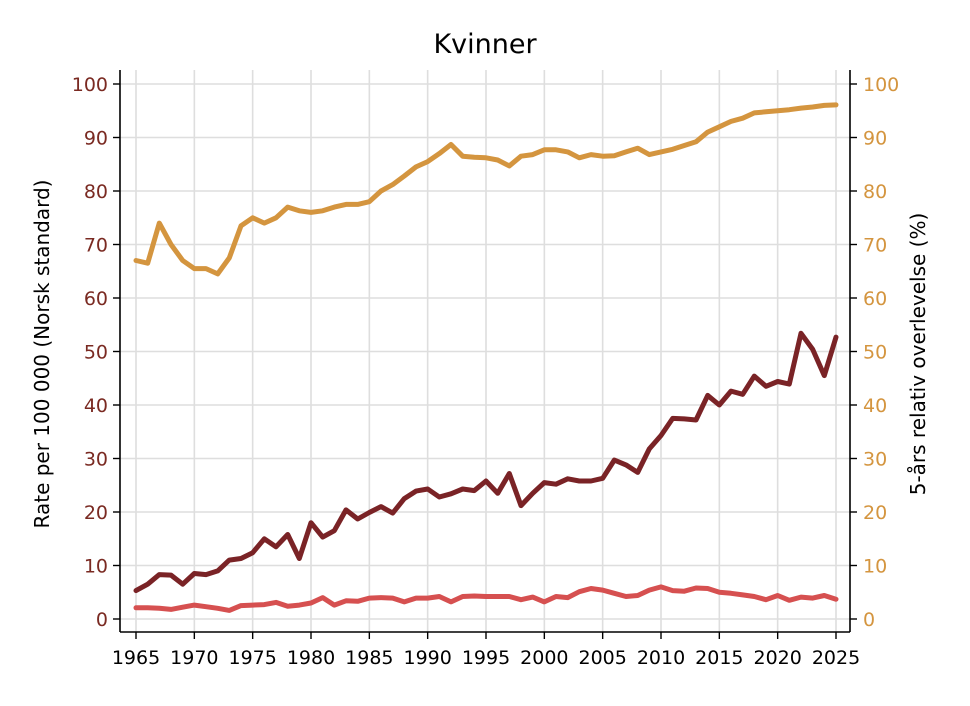 This screenshot has width=970, height=706. Describe the element at coordinates (875, 299) in the screenshot. I see `y-tick-label-right: 60` at that location.